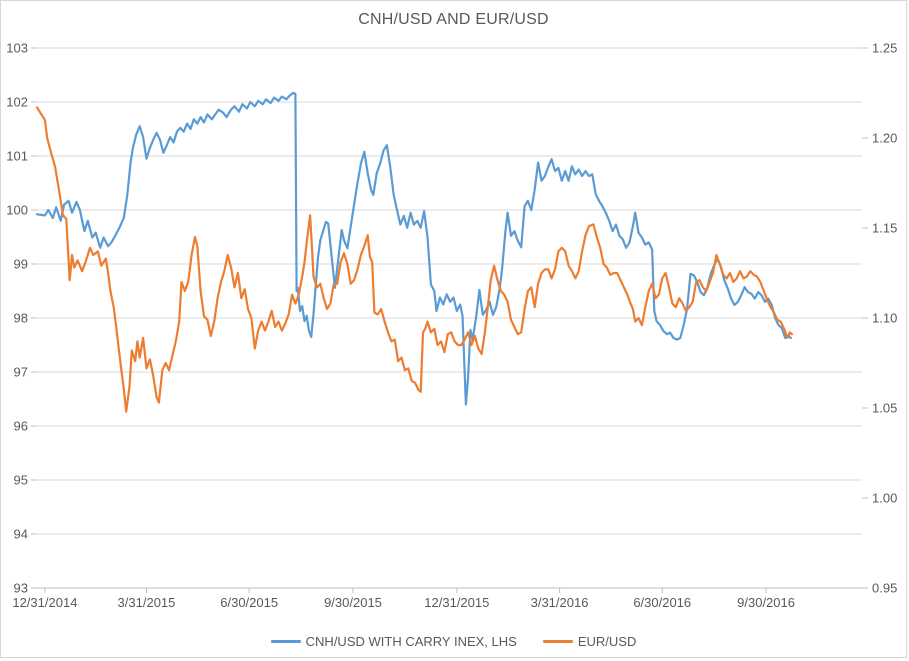 The image size is (909, 661). Describe the element at coordinates (456, 602) in the screenshot. I see `x-tick-label: 12/31/2015` at that location.